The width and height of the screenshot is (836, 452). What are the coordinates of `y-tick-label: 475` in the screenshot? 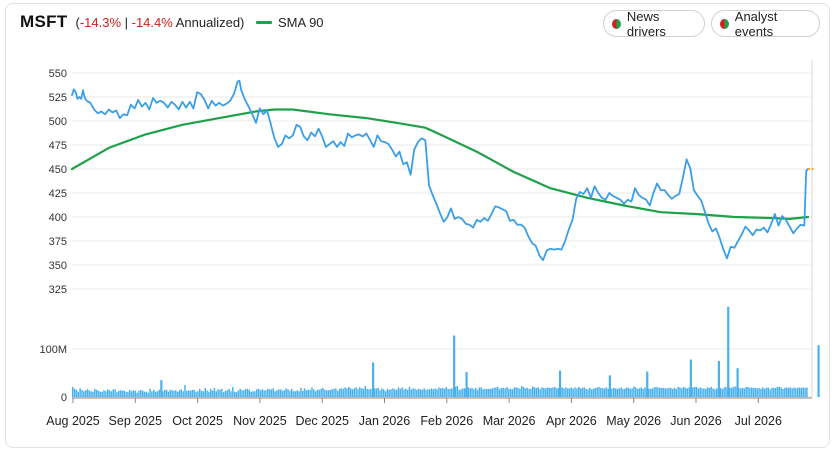 It's located at (58, 146).